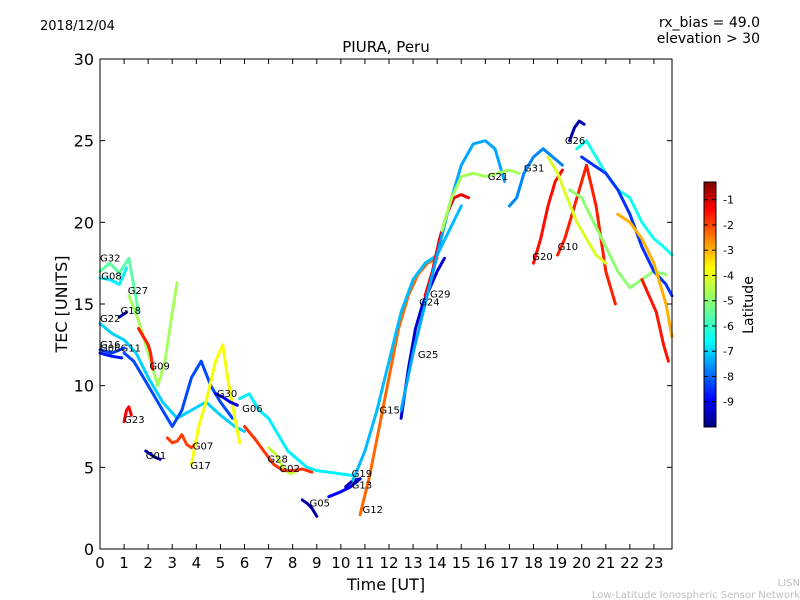 The width and height of the screenshot is (800, 600). What do you see at coordinates (728, 200) in the screenshot?
I see `colorbar-tick-label: -1` at bounding box center [728, 200].